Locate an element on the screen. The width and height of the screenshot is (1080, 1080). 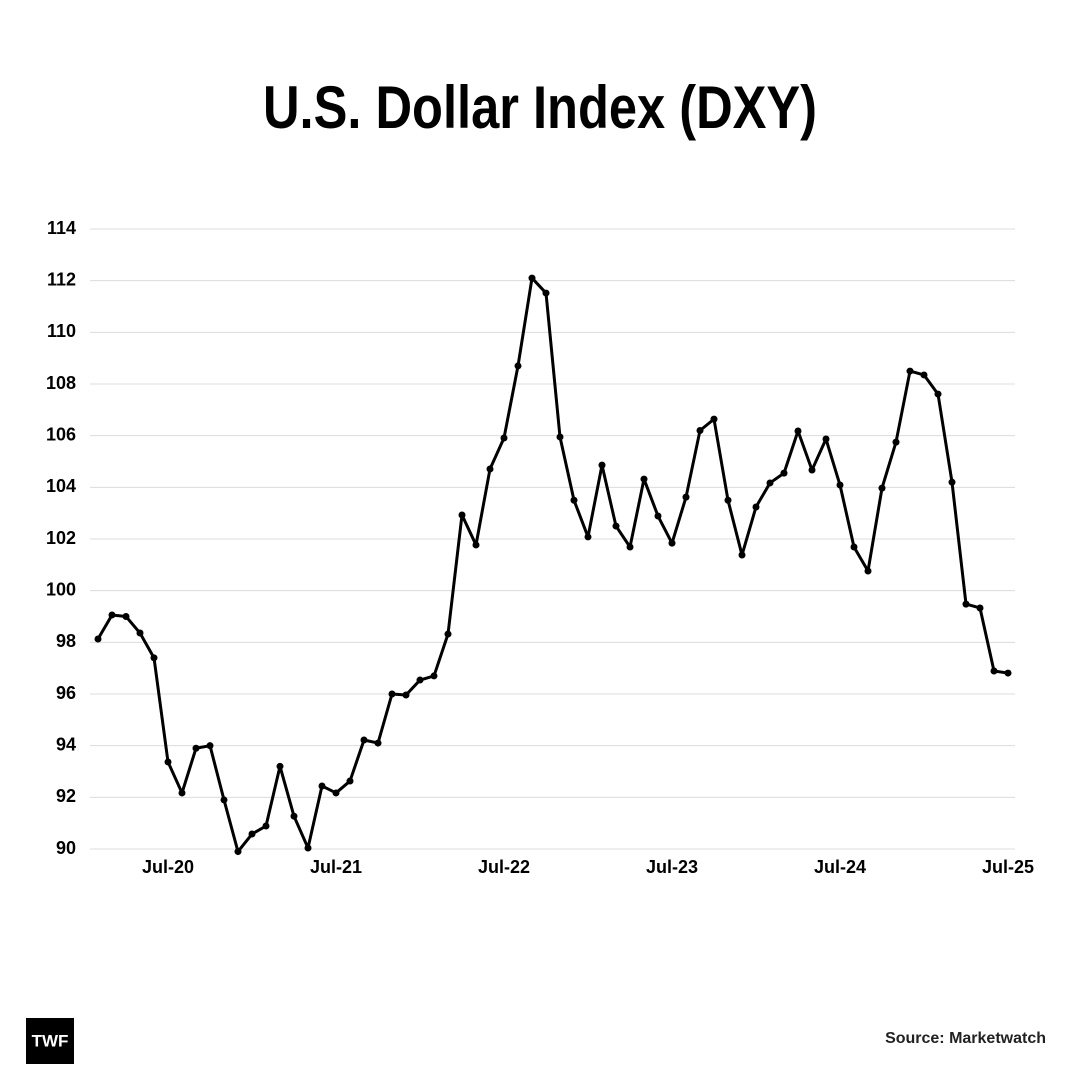
y-tick-label: 106 is located at coordinates (61, 434).